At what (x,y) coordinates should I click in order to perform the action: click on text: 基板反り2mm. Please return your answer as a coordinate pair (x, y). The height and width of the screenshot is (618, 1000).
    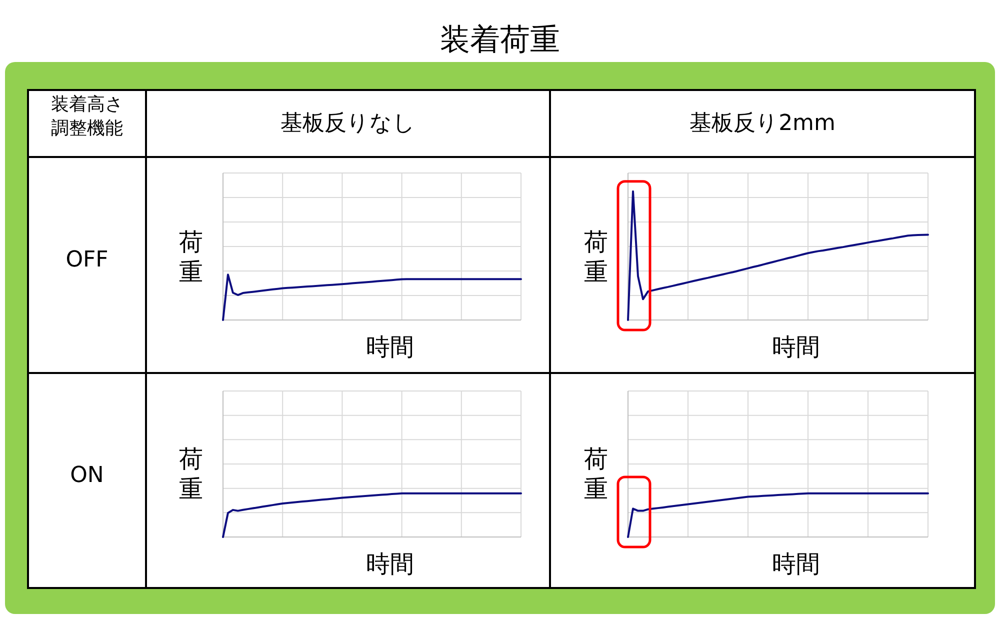
    Looking at the image, I should click on (763, 123).